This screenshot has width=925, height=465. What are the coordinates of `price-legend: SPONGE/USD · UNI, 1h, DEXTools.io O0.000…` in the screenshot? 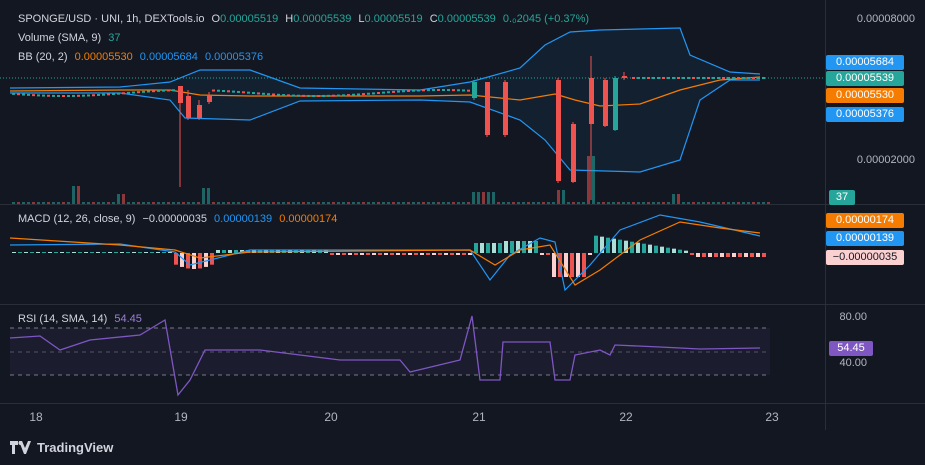 It's located at (305, 19).